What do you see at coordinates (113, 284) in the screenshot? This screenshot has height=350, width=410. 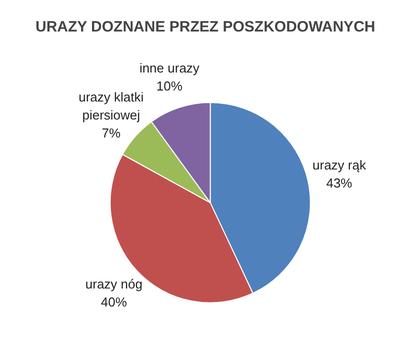 I see `slice-label: urazy nóg` at bounding box center [113, 284].